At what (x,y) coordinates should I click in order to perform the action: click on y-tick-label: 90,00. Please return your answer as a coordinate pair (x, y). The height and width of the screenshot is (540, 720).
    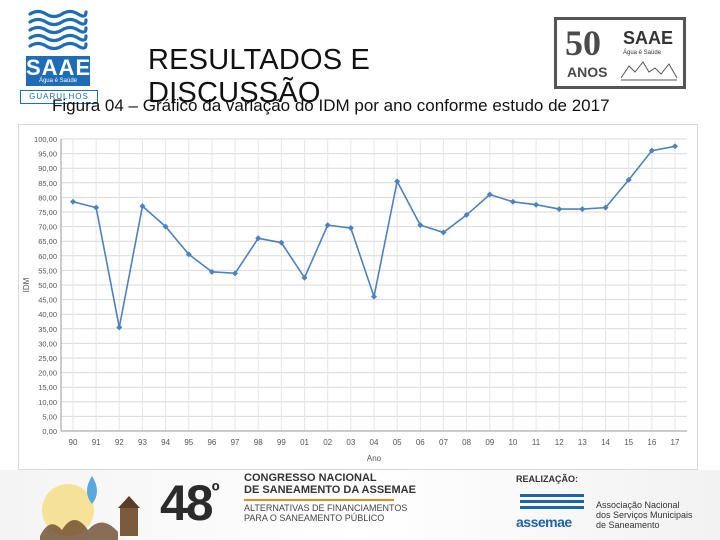
    Looking at the image, I should click on (47, 168).